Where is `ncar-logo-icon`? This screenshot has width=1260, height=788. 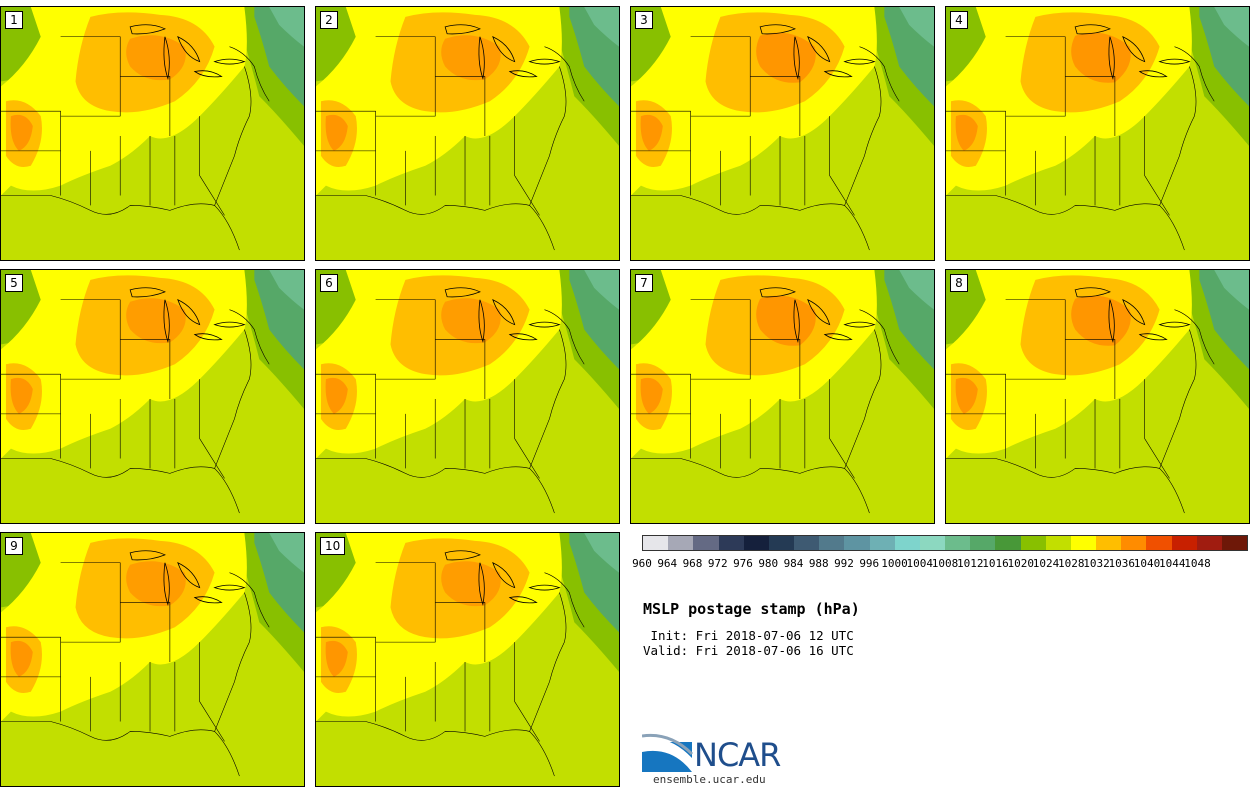
ncar-logo-icon is located at coordinates (668, 752).